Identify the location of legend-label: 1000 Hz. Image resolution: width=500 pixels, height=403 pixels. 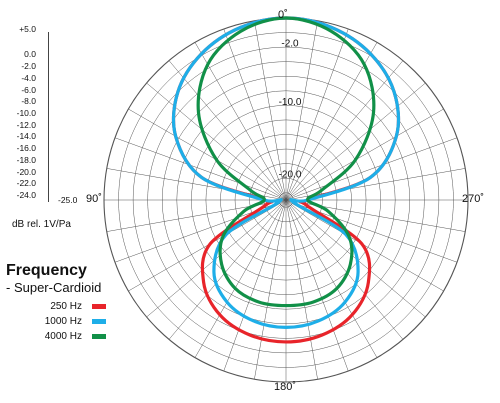
(63, 321).